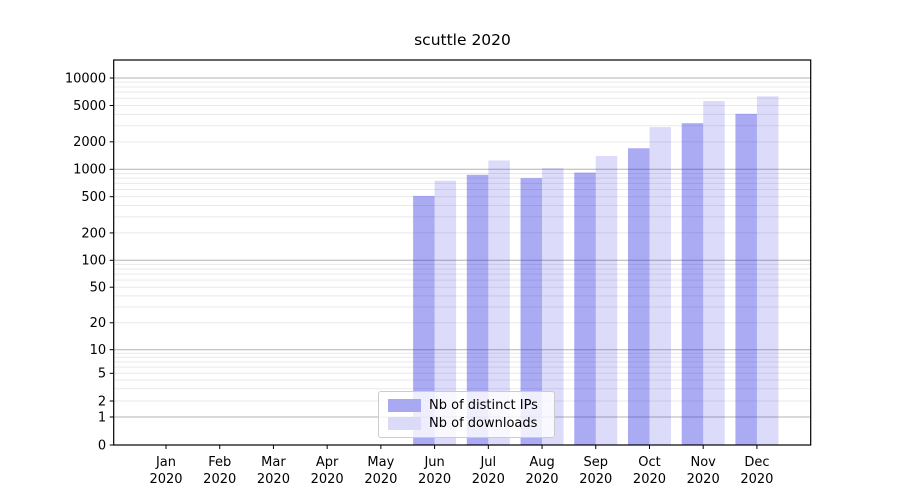 The image size is (900, 500). I want to click on x-tick-label-month: Jun, so click(433, 462).